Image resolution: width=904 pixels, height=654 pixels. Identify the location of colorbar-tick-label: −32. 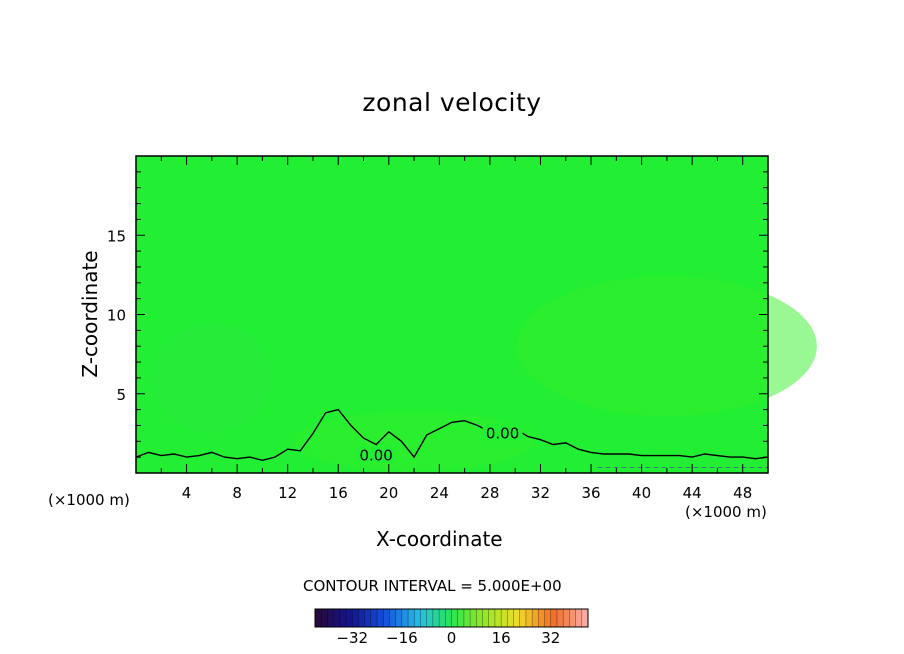
(352, 638).